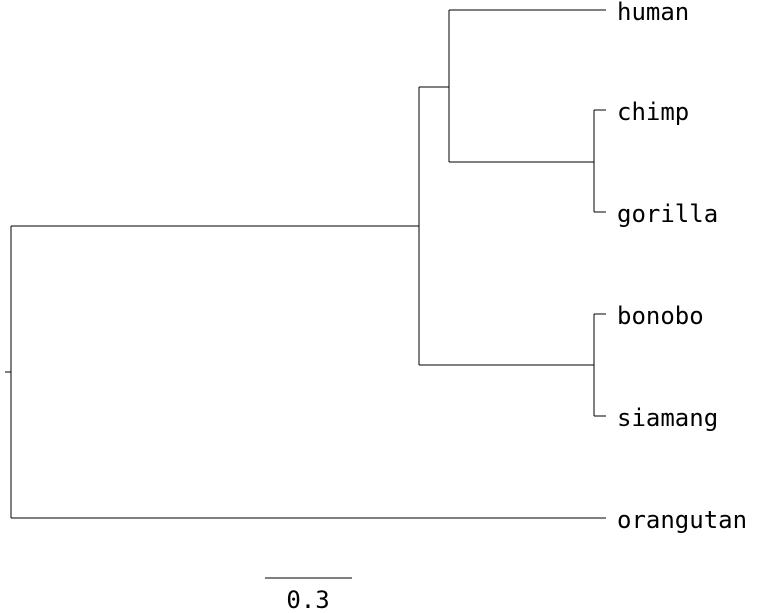  I want to click on taxon-label-siamang: siamang, so click(667, 418).